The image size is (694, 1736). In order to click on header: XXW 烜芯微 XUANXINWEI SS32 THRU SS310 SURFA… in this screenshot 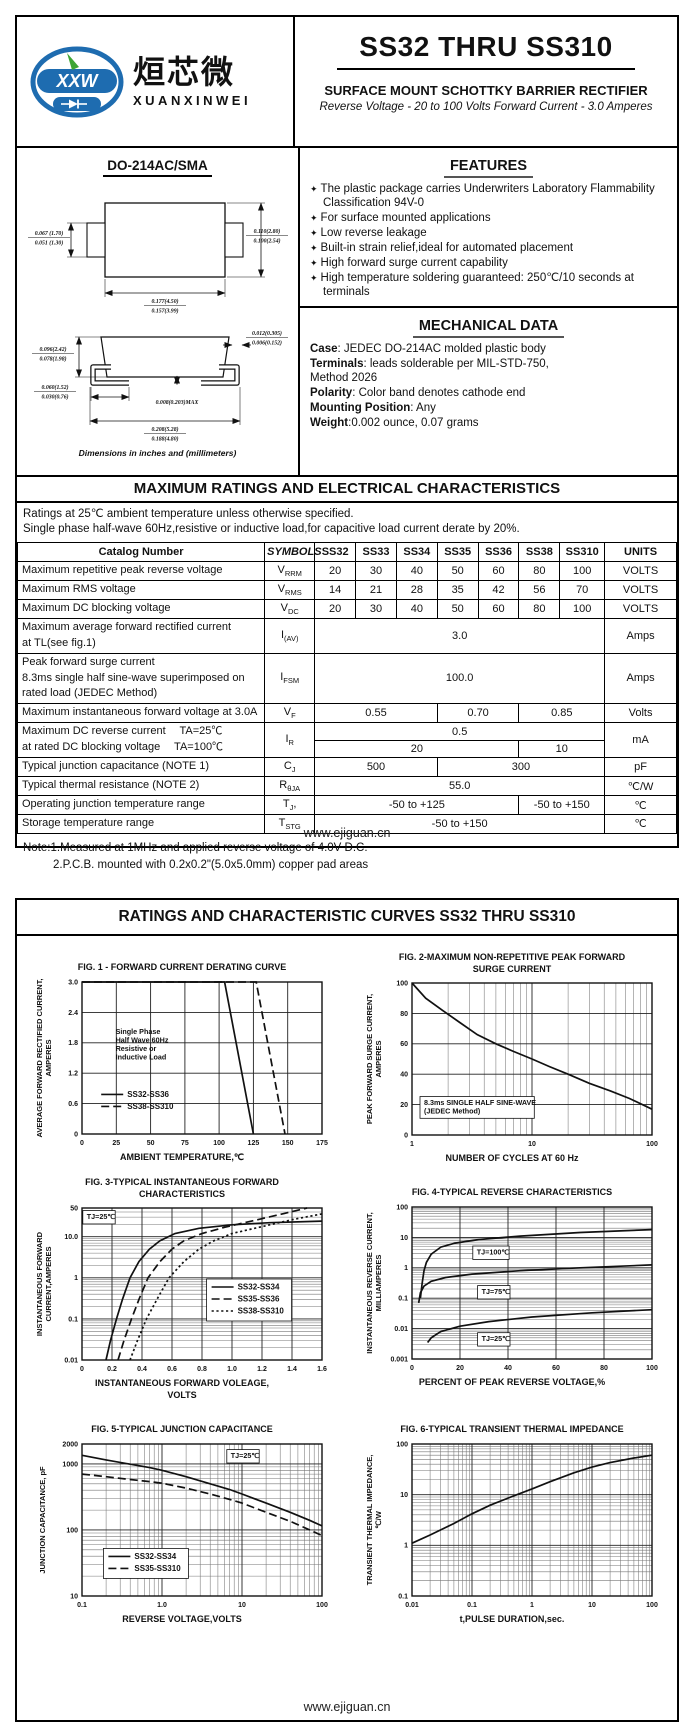, I will do `click(347, 82)`.